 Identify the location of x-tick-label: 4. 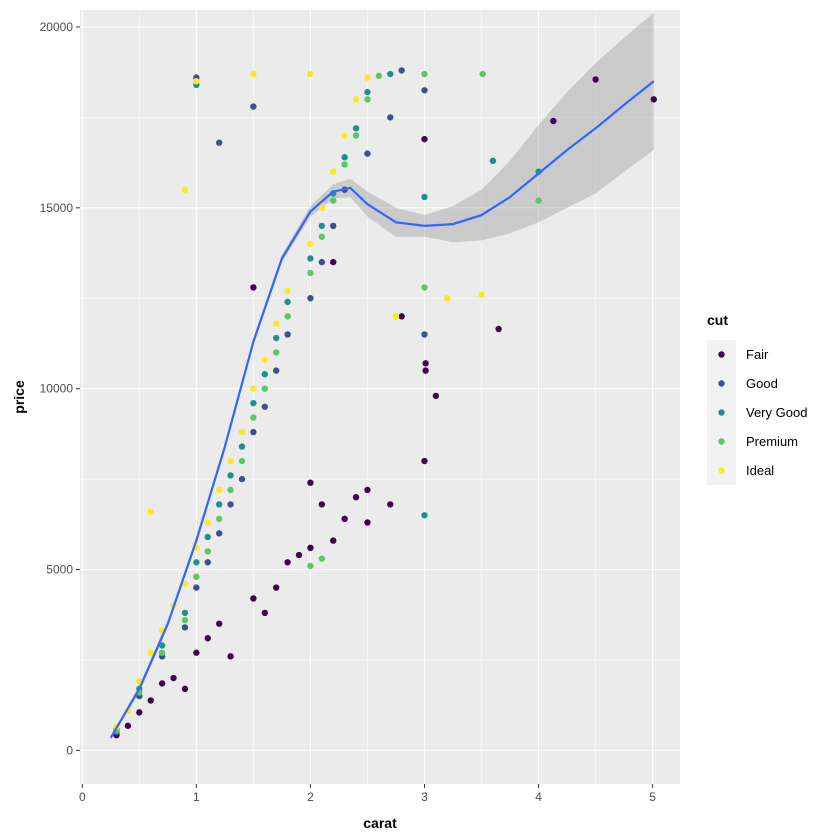
(538, 797).